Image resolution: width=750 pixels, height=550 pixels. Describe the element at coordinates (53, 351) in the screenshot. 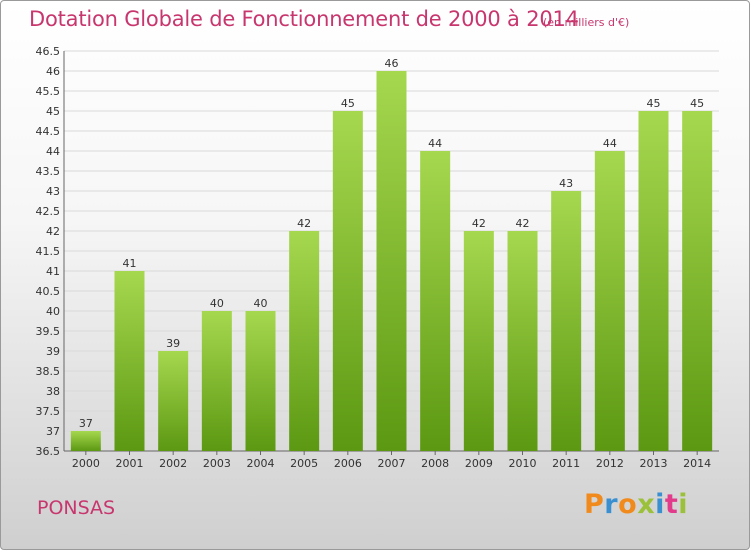

I see `y-tick-label: 39` at that location.